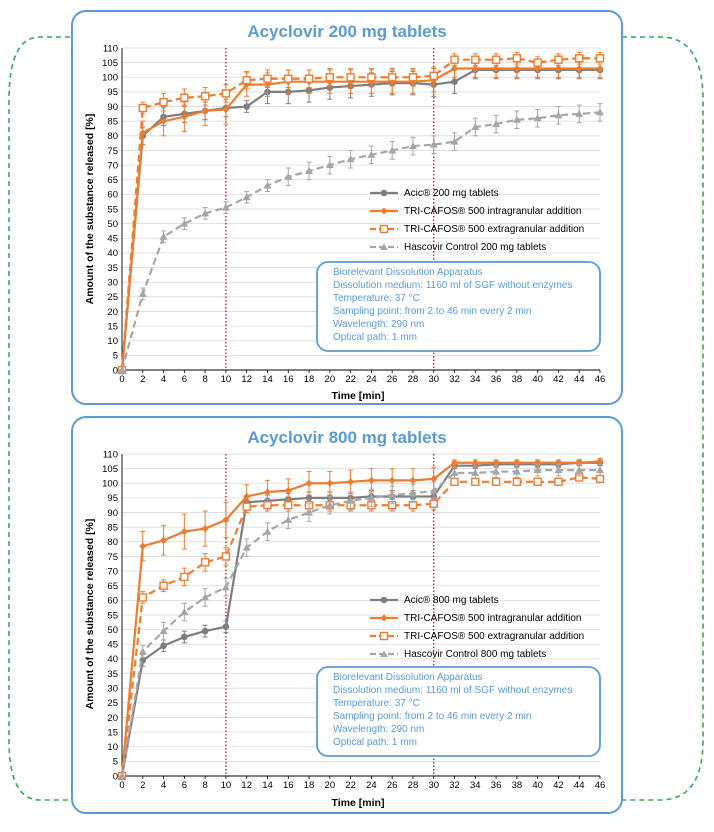 The width and height of the screenshot is (714, 832). Describe the element at coordinates (477, 229) in the screenshot. I see `legend-entry-tricafos-extra: TRI-CAFOS® 500 extragranular addition` at that location.